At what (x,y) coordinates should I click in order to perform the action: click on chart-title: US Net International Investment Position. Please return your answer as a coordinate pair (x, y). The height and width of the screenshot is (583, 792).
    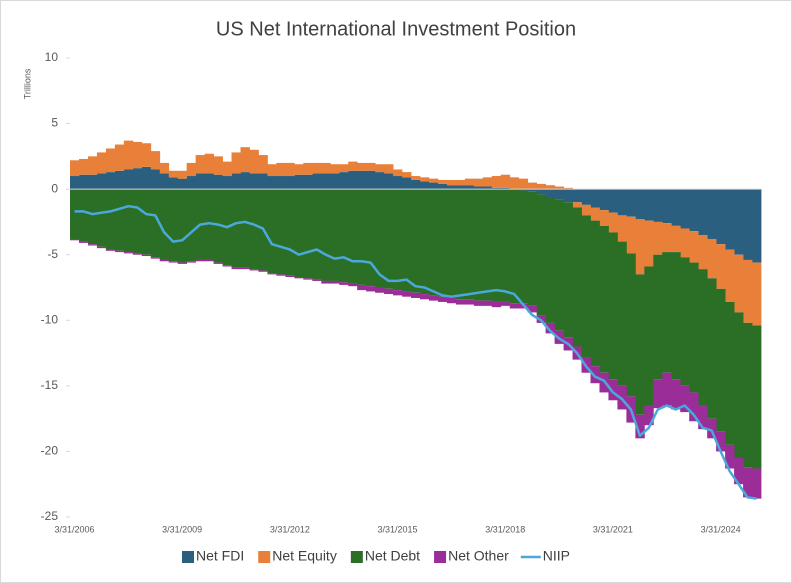
    Looking at the image, I should click on (396, 29).